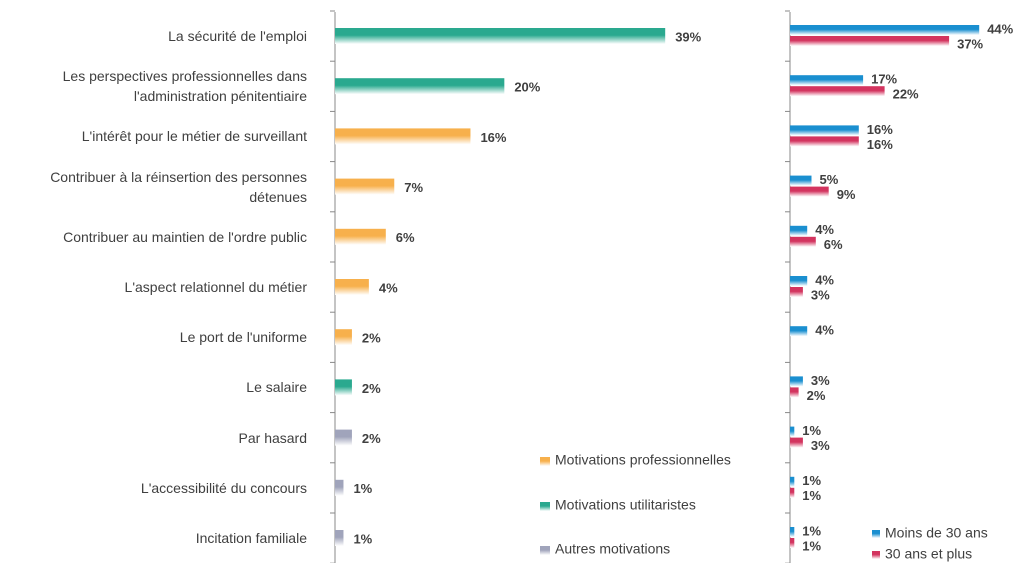  What do you see at coordinates (625, 505) in the screenshot?
I see `legend-label: Motivations utilitaristes` at bounding box center [625, 505].